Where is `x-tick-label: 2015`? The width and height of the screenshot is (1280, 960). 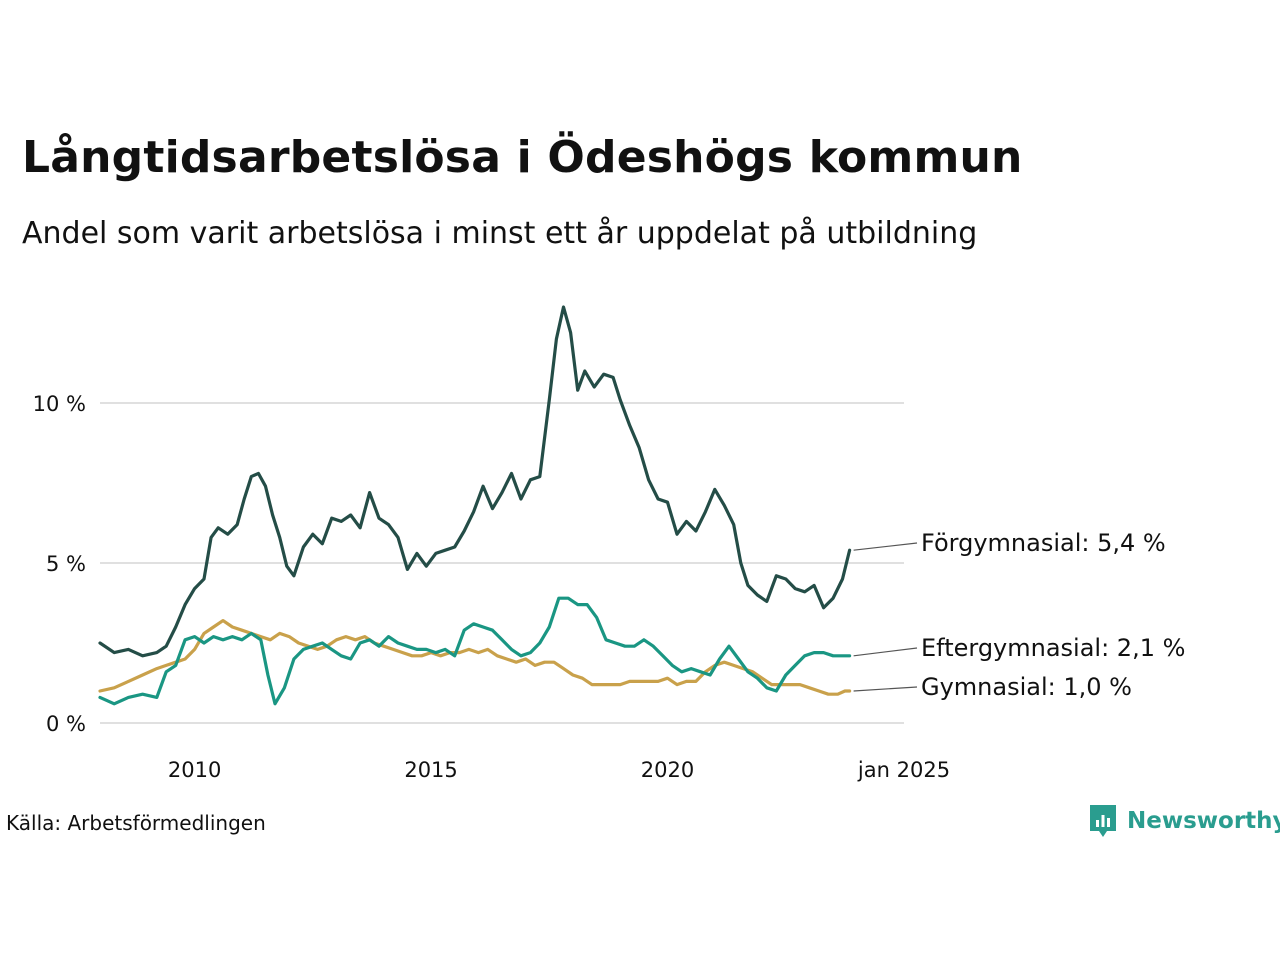 x-tick-label: 2015 is located at coordinates (430, 770).